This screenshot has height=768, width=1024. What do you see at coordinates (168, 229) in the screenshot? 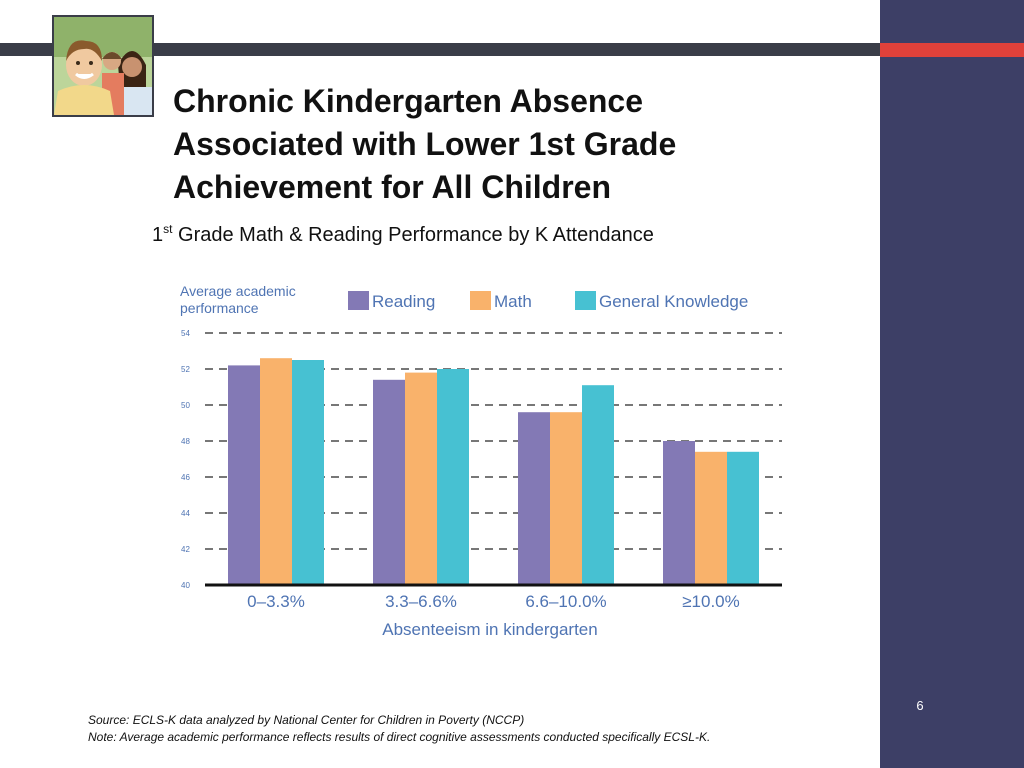
I see `subtitle-superscript: st` at bounding box center [168, 229].